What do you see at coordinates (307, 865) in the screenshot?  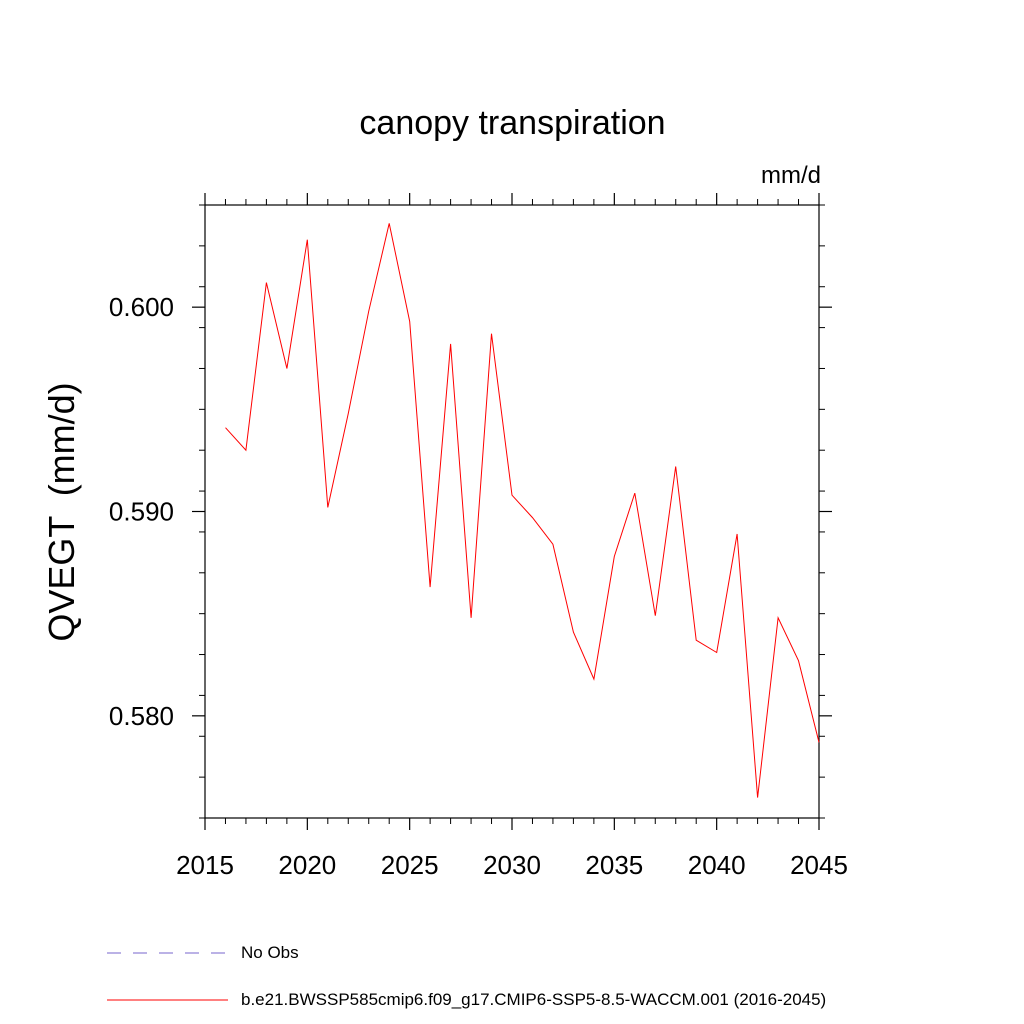 I see `x-tick-label: 2020` at bounding box center [307, 865].